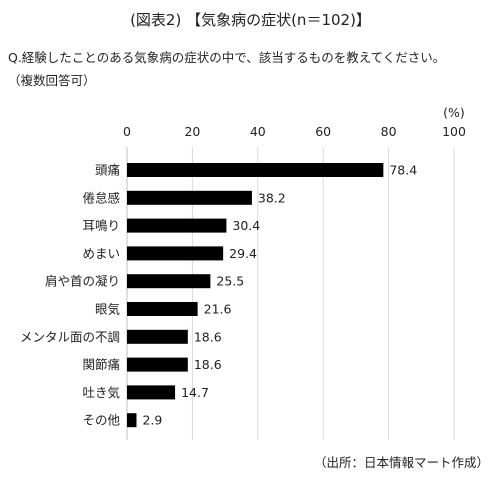  What do you see at coordinates (454, 112) in the screenshot?
I see `unit-label: (%)` at bounding box center [454, 112].